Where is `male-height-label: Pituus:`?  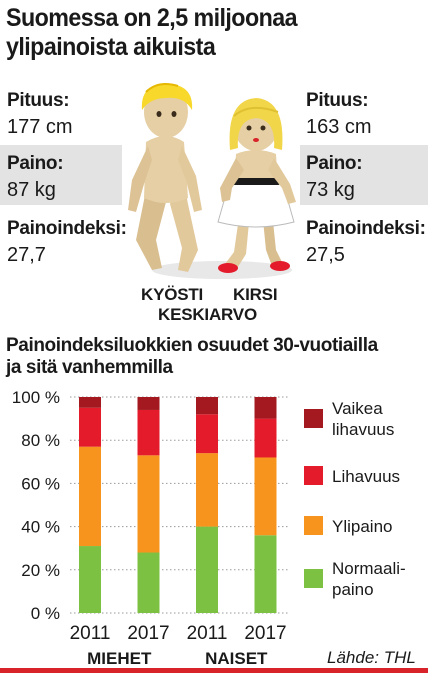 male-height-label: Pituus: is located at coordinates (38, 100).